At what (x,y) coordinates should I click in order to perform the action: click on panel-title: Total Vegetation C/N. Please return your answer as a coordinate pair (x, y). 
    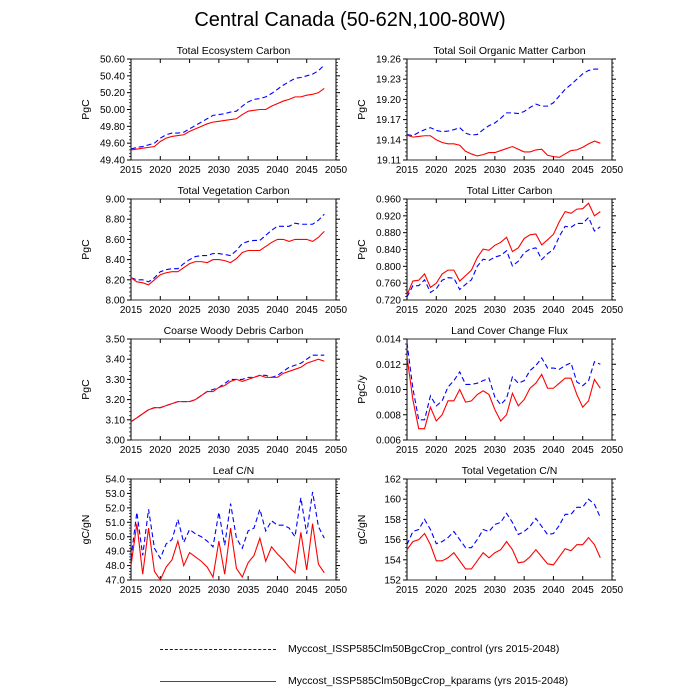
    Looking at the image, I should click on (510, 471).